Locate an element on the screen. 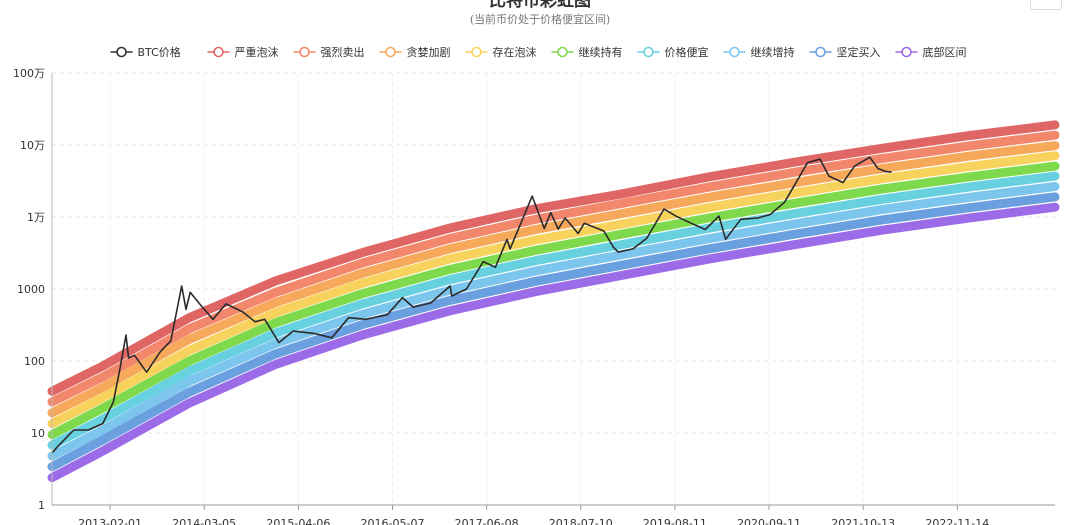 This screenshot has width=1080, height=525. legend-item: 严重泡沫 is located at coordinates (243, 52).